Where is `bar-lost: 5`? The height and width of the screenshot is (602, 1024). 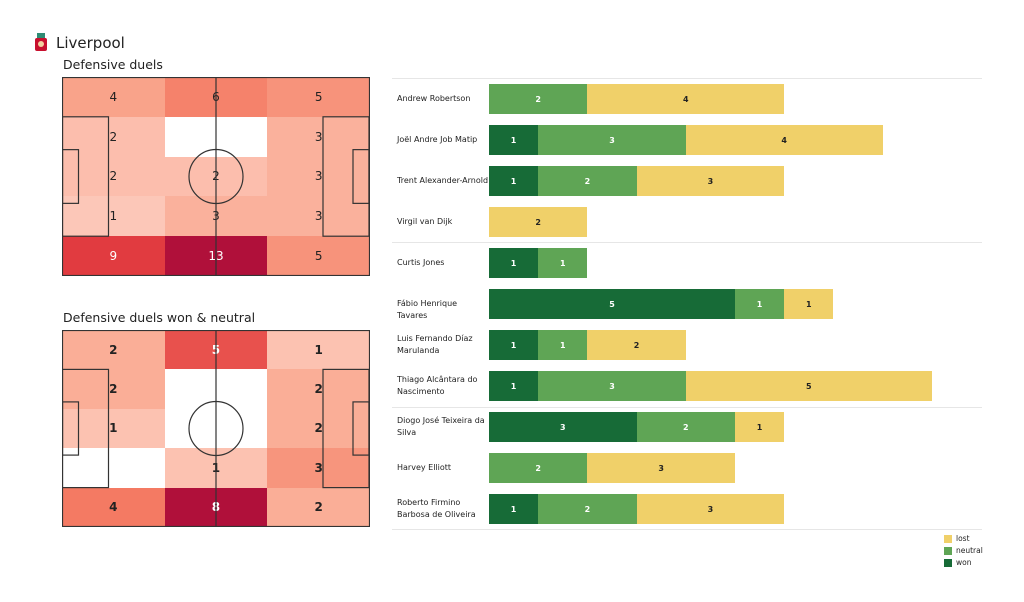
bar-lost: 5 is located at coordinates (808, 386).